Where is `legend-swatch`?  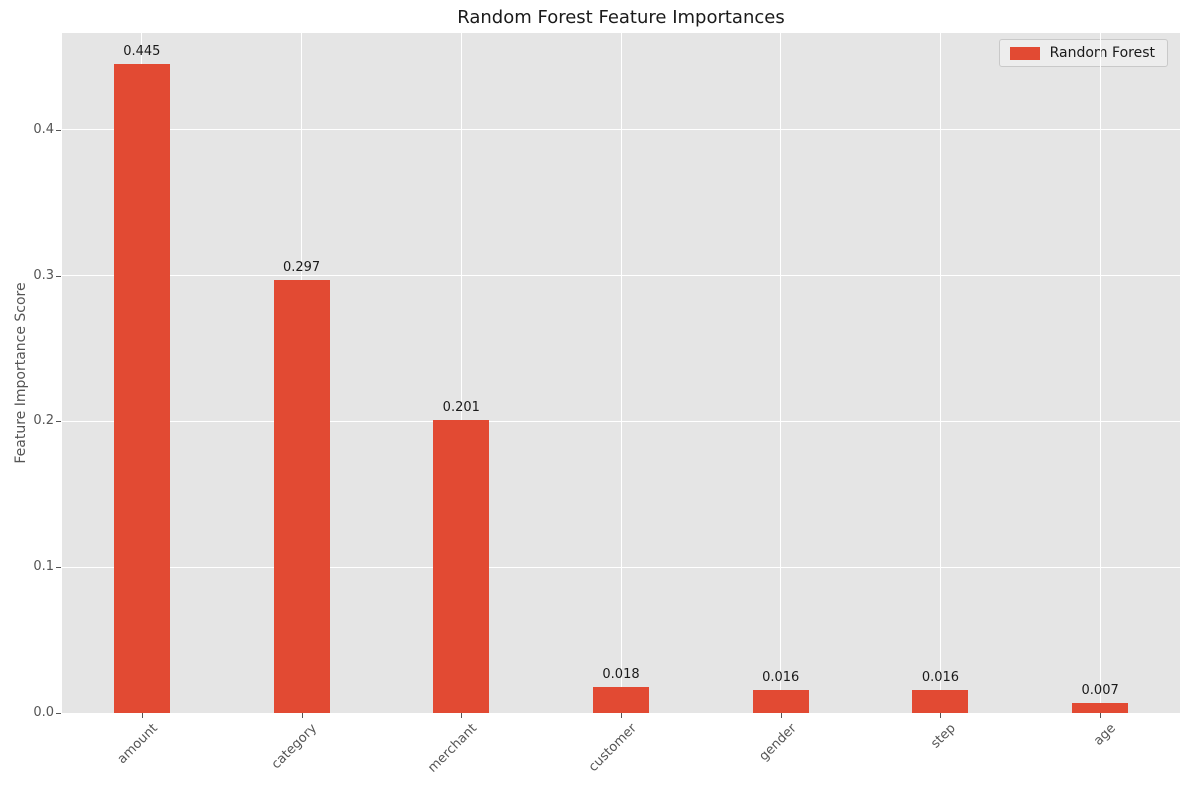 legend-swatch is located at coordinates (1024, 53).